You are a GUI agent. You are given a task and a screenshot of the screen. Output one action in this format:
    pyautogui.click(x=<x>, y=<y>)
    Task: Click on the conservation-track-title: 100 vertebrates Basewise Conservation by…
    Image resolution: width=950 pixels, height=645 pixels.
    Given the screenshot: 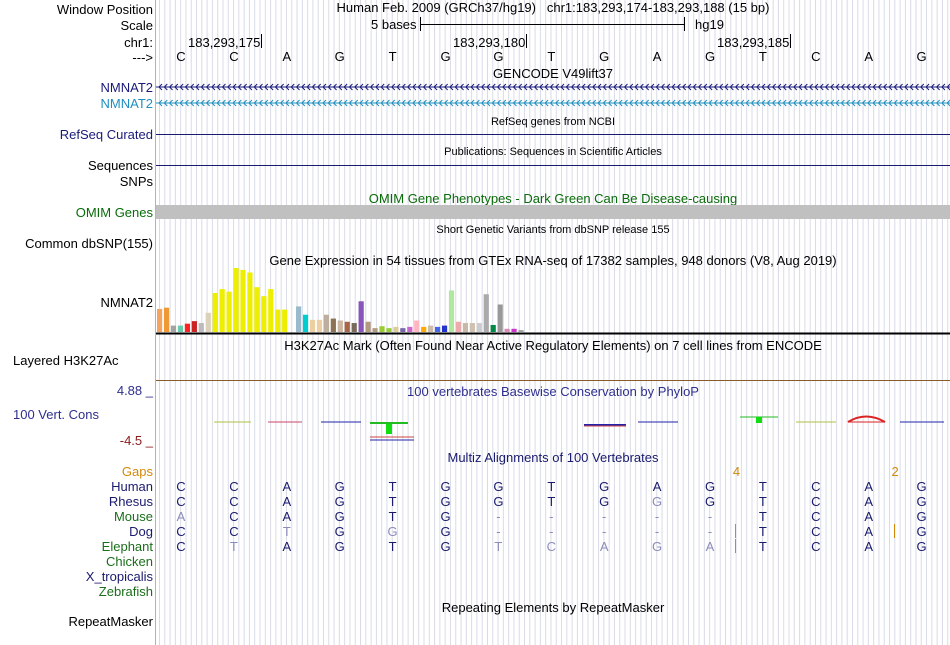 What is the action you would take?
    pyautogui.click(x=553, y=391)
    